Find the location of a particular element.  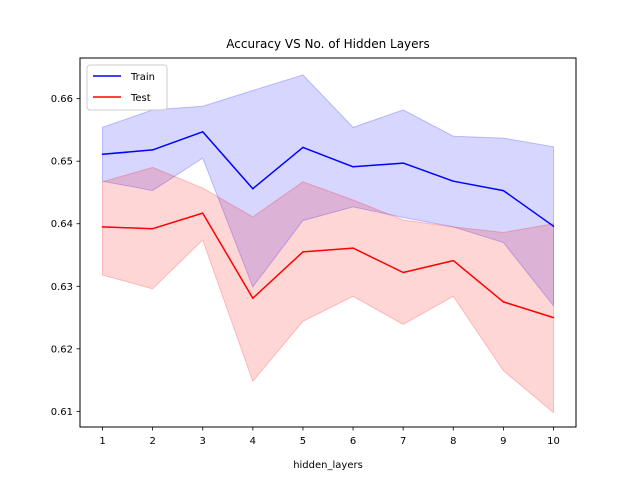

legend-label-train: Train is located at coordinates (142, 77).